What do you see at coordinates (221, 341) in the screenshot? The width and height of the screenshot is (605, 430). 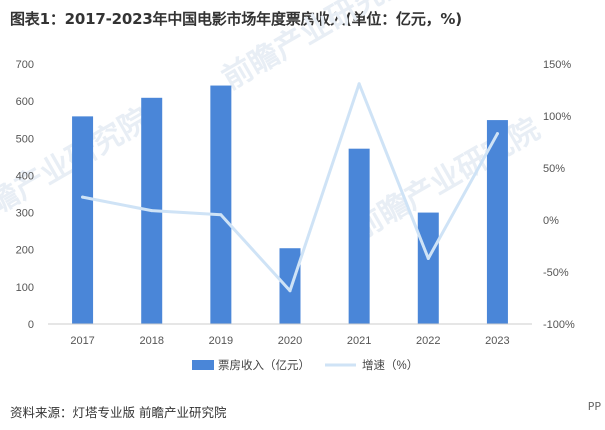 I see `x-tick-label: 2019` at bounding box center [221, 341].